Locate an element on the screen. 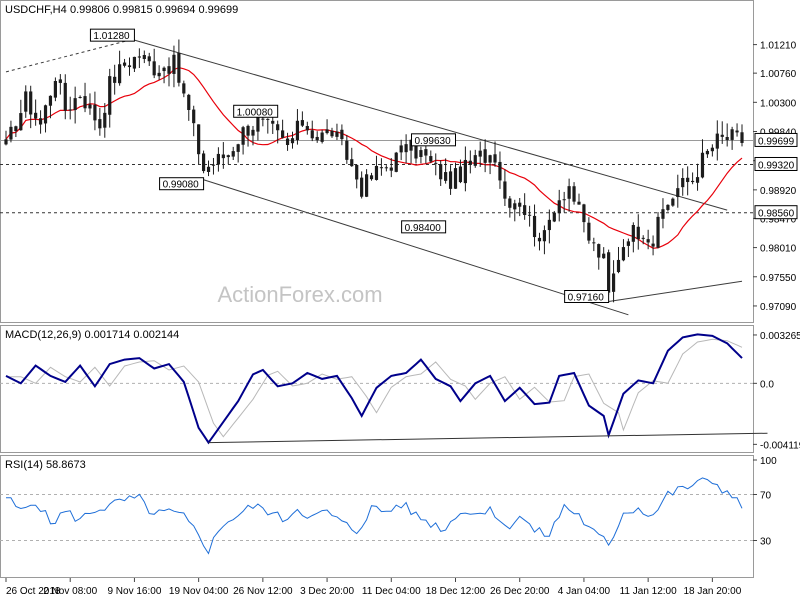 The height and width of the screenshot is (605, 800). price-tick-label: 1.00760 is located at coordinates (778, 74).